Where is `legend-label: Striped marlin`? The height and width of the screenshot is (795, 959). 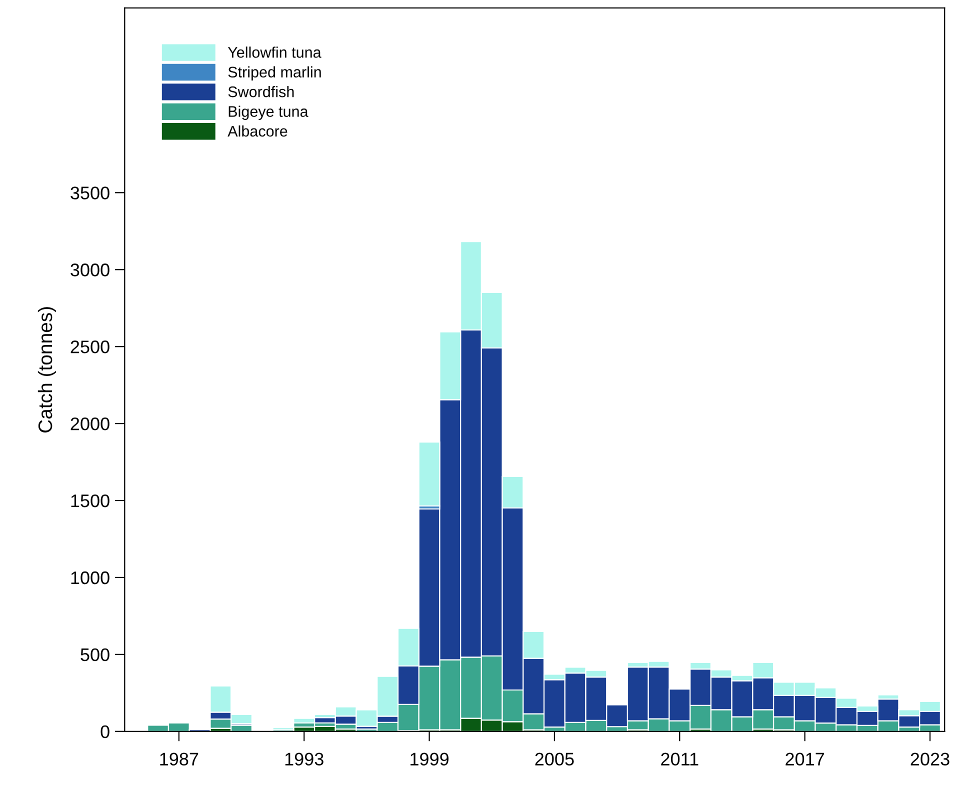 legend-label: Striped marlin is located at coordinates (274, 73).